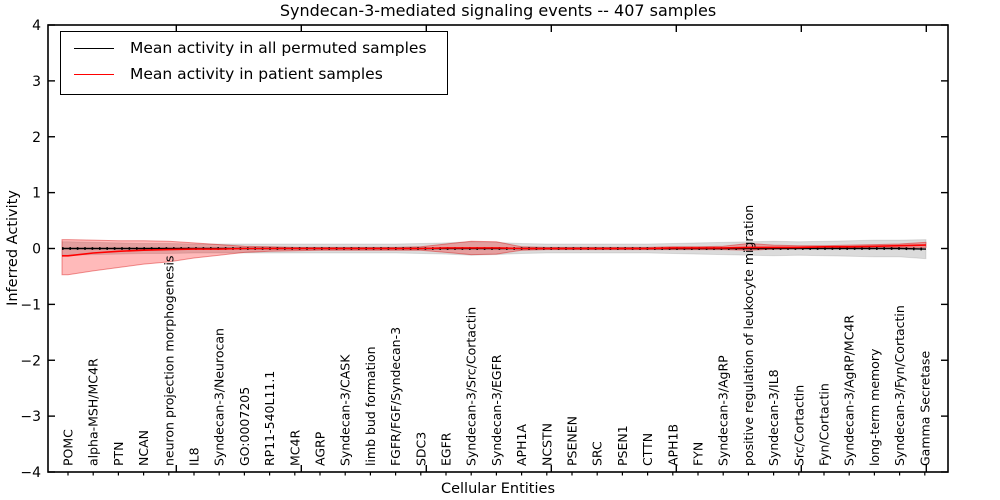 Image resolution: width=1000 pixels, height=500 pixels. I want to click on y-tick-label: 3, so click(36, 82).